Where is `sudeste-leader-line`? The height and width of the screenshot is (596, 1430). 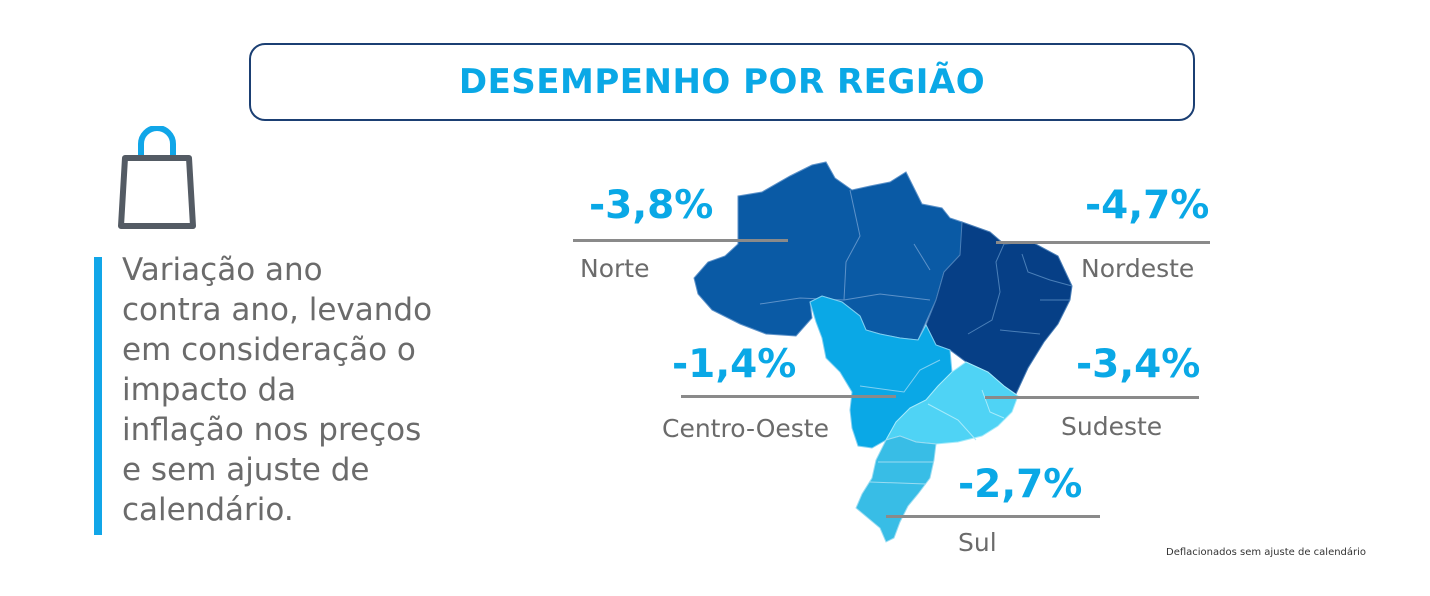 sudeste-leader-line is located at coordinates (1092, 397).